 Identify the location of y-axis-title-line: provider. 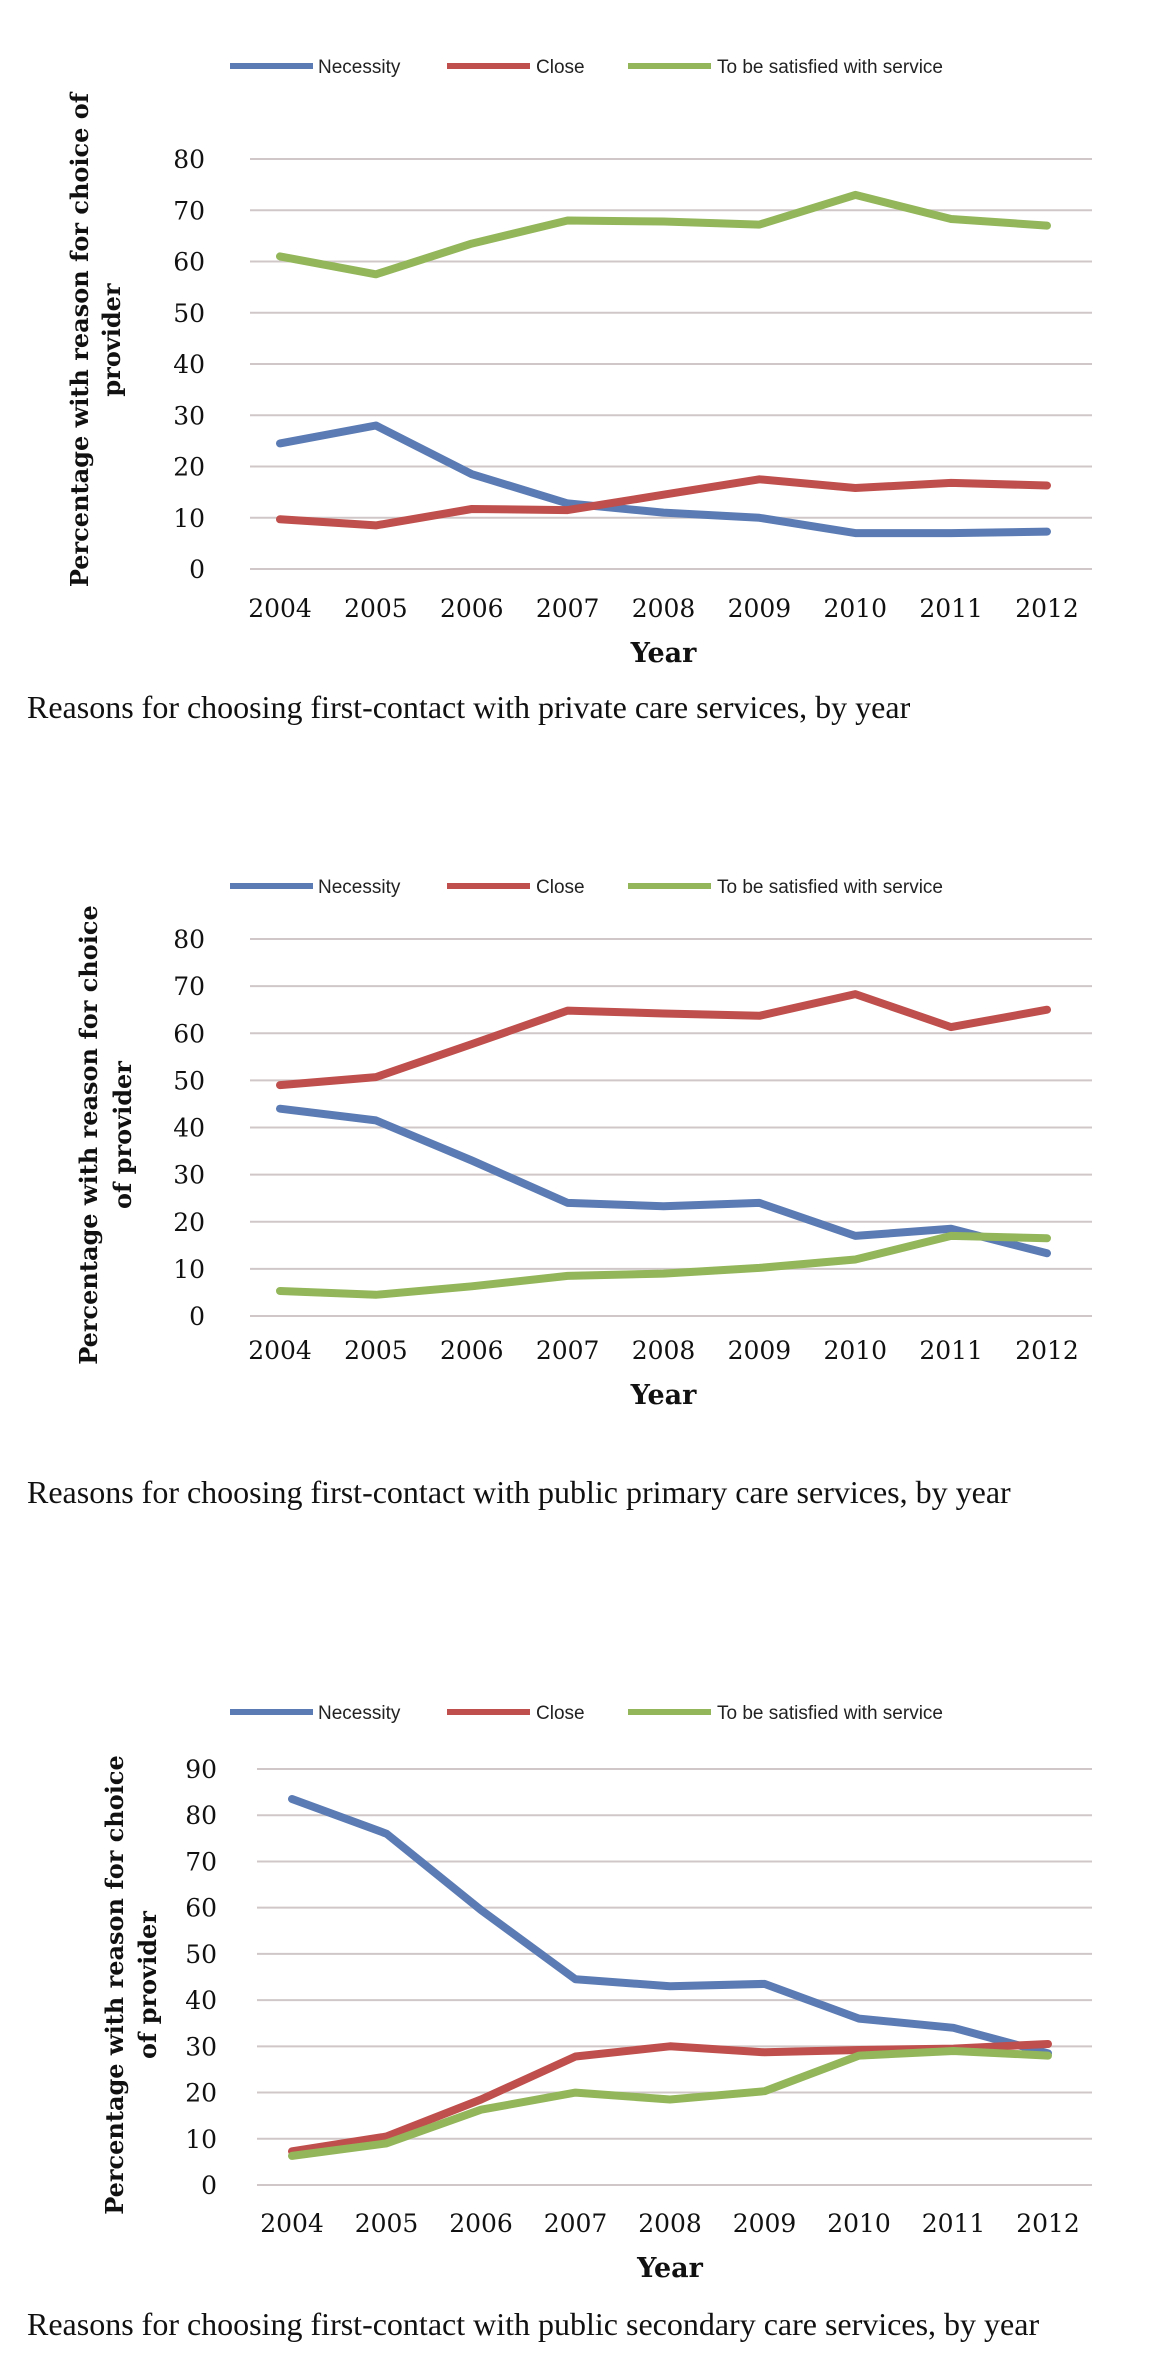
(111, 340).